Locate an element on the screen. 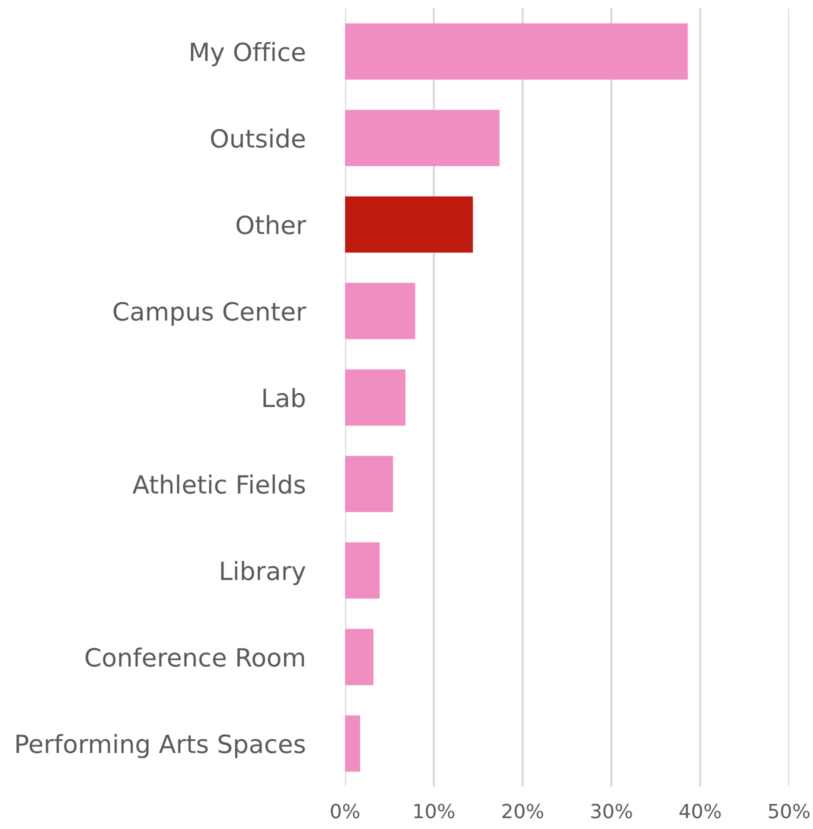 This screenshot has height=829, width=813. y-tick-label: Outside is located at coordinates (258, 138).